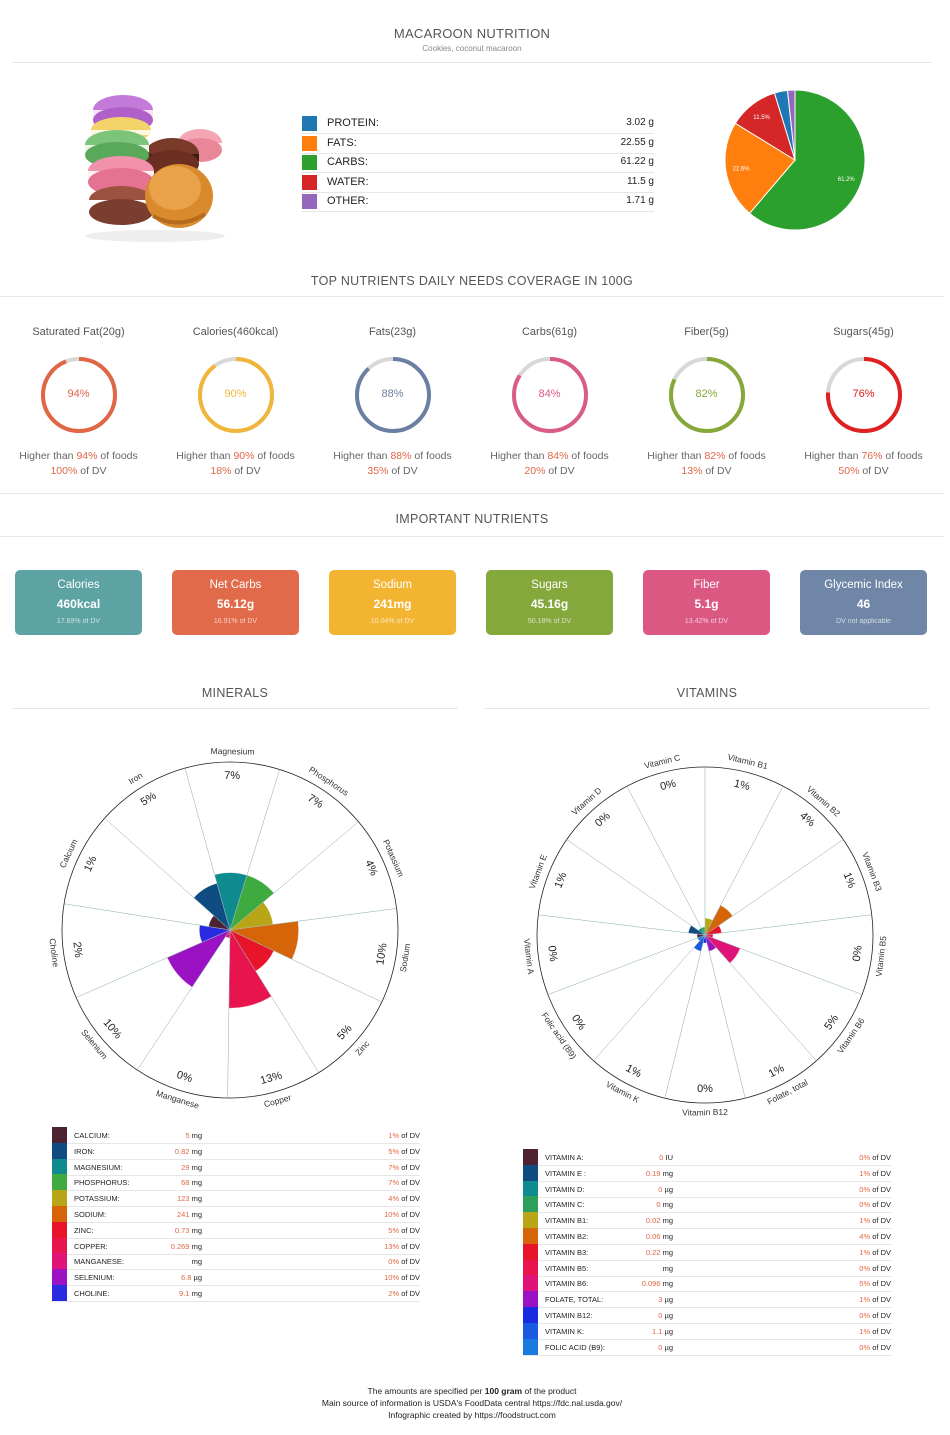  Describe the element at coordinates (172, 1277) in the screenshot. I see `nutrient-amount: 6.8 µg` at that location.